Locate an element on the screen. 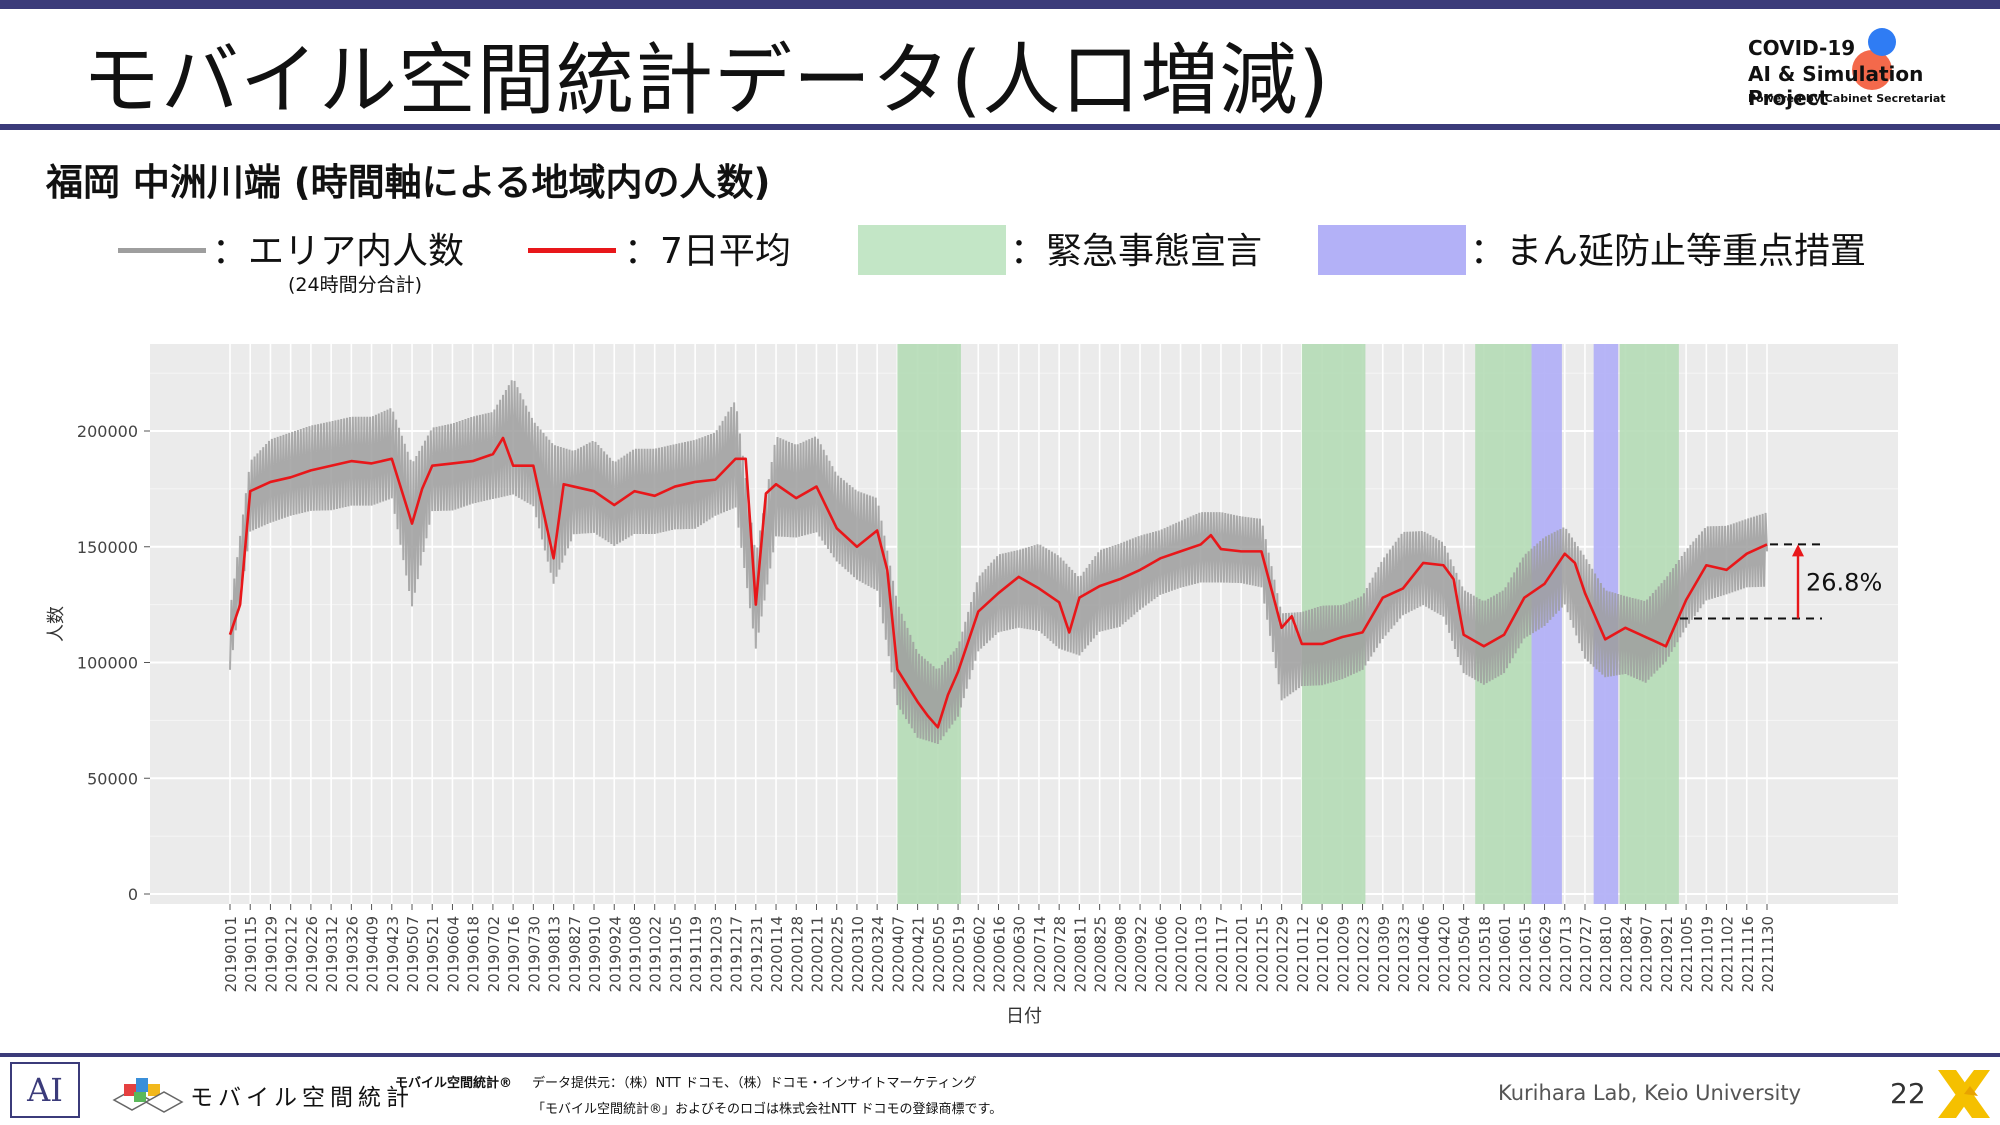  x-tick-label: 20201201 is located at coordinates (1242, 954).